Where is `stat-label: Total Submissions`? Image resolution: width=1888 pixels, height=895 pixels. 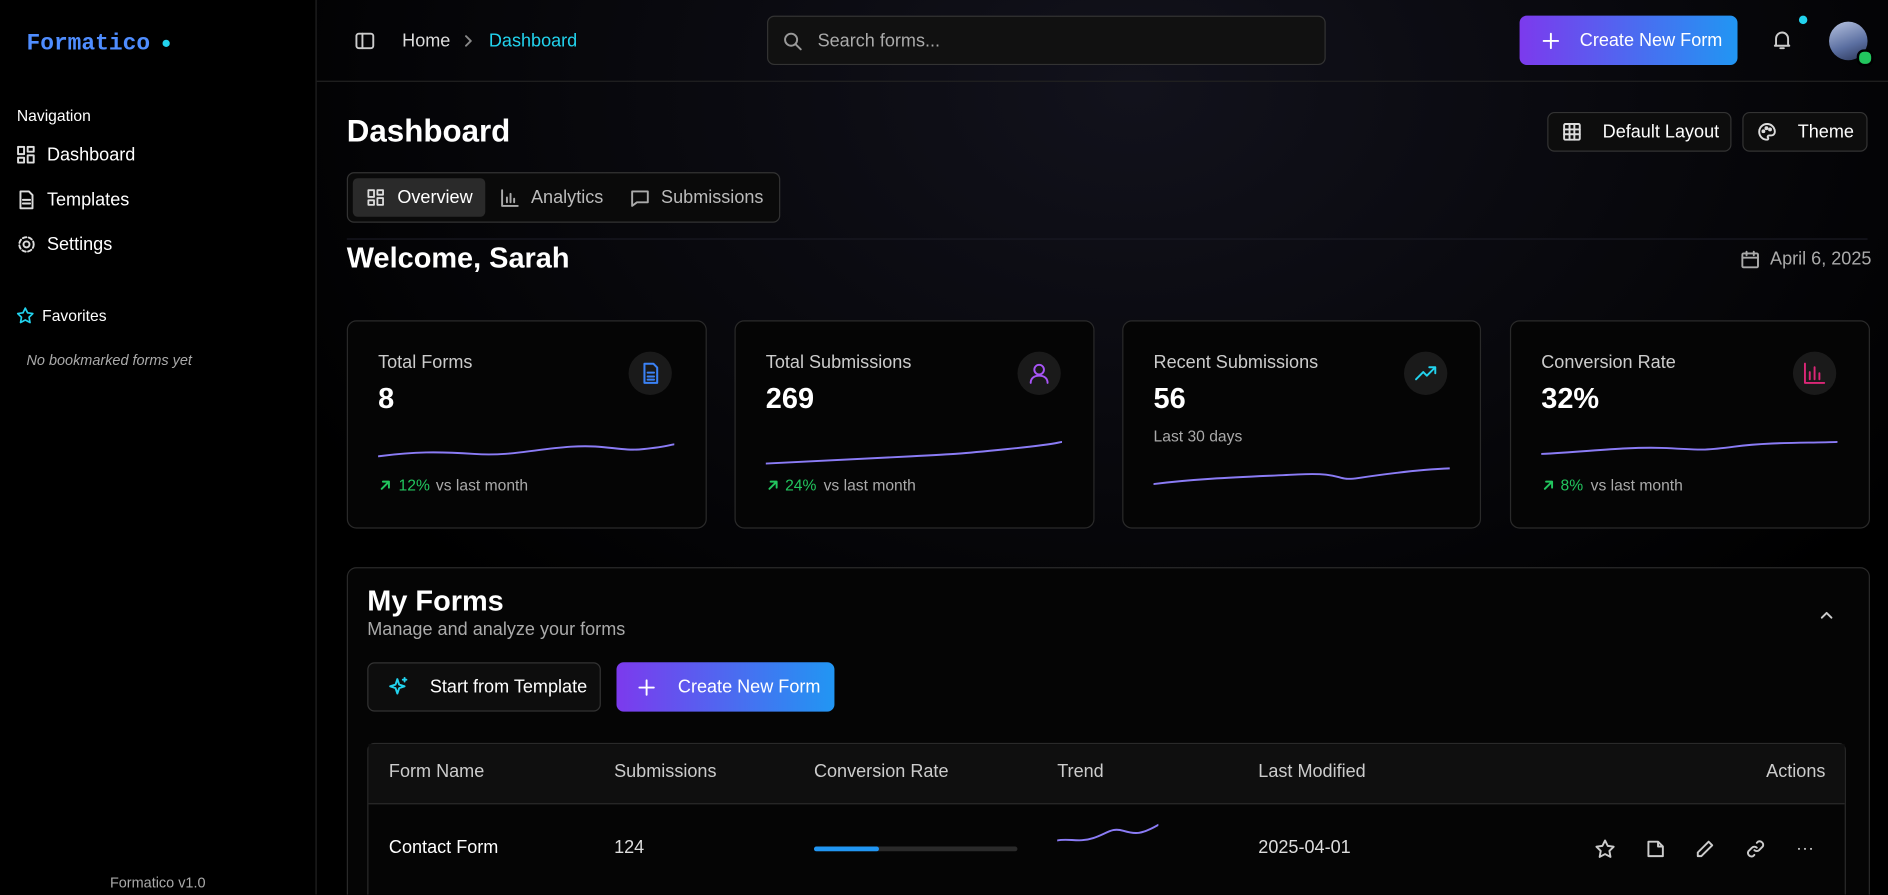
stat-label: Total Submissions is located at coordinates (838, 362).